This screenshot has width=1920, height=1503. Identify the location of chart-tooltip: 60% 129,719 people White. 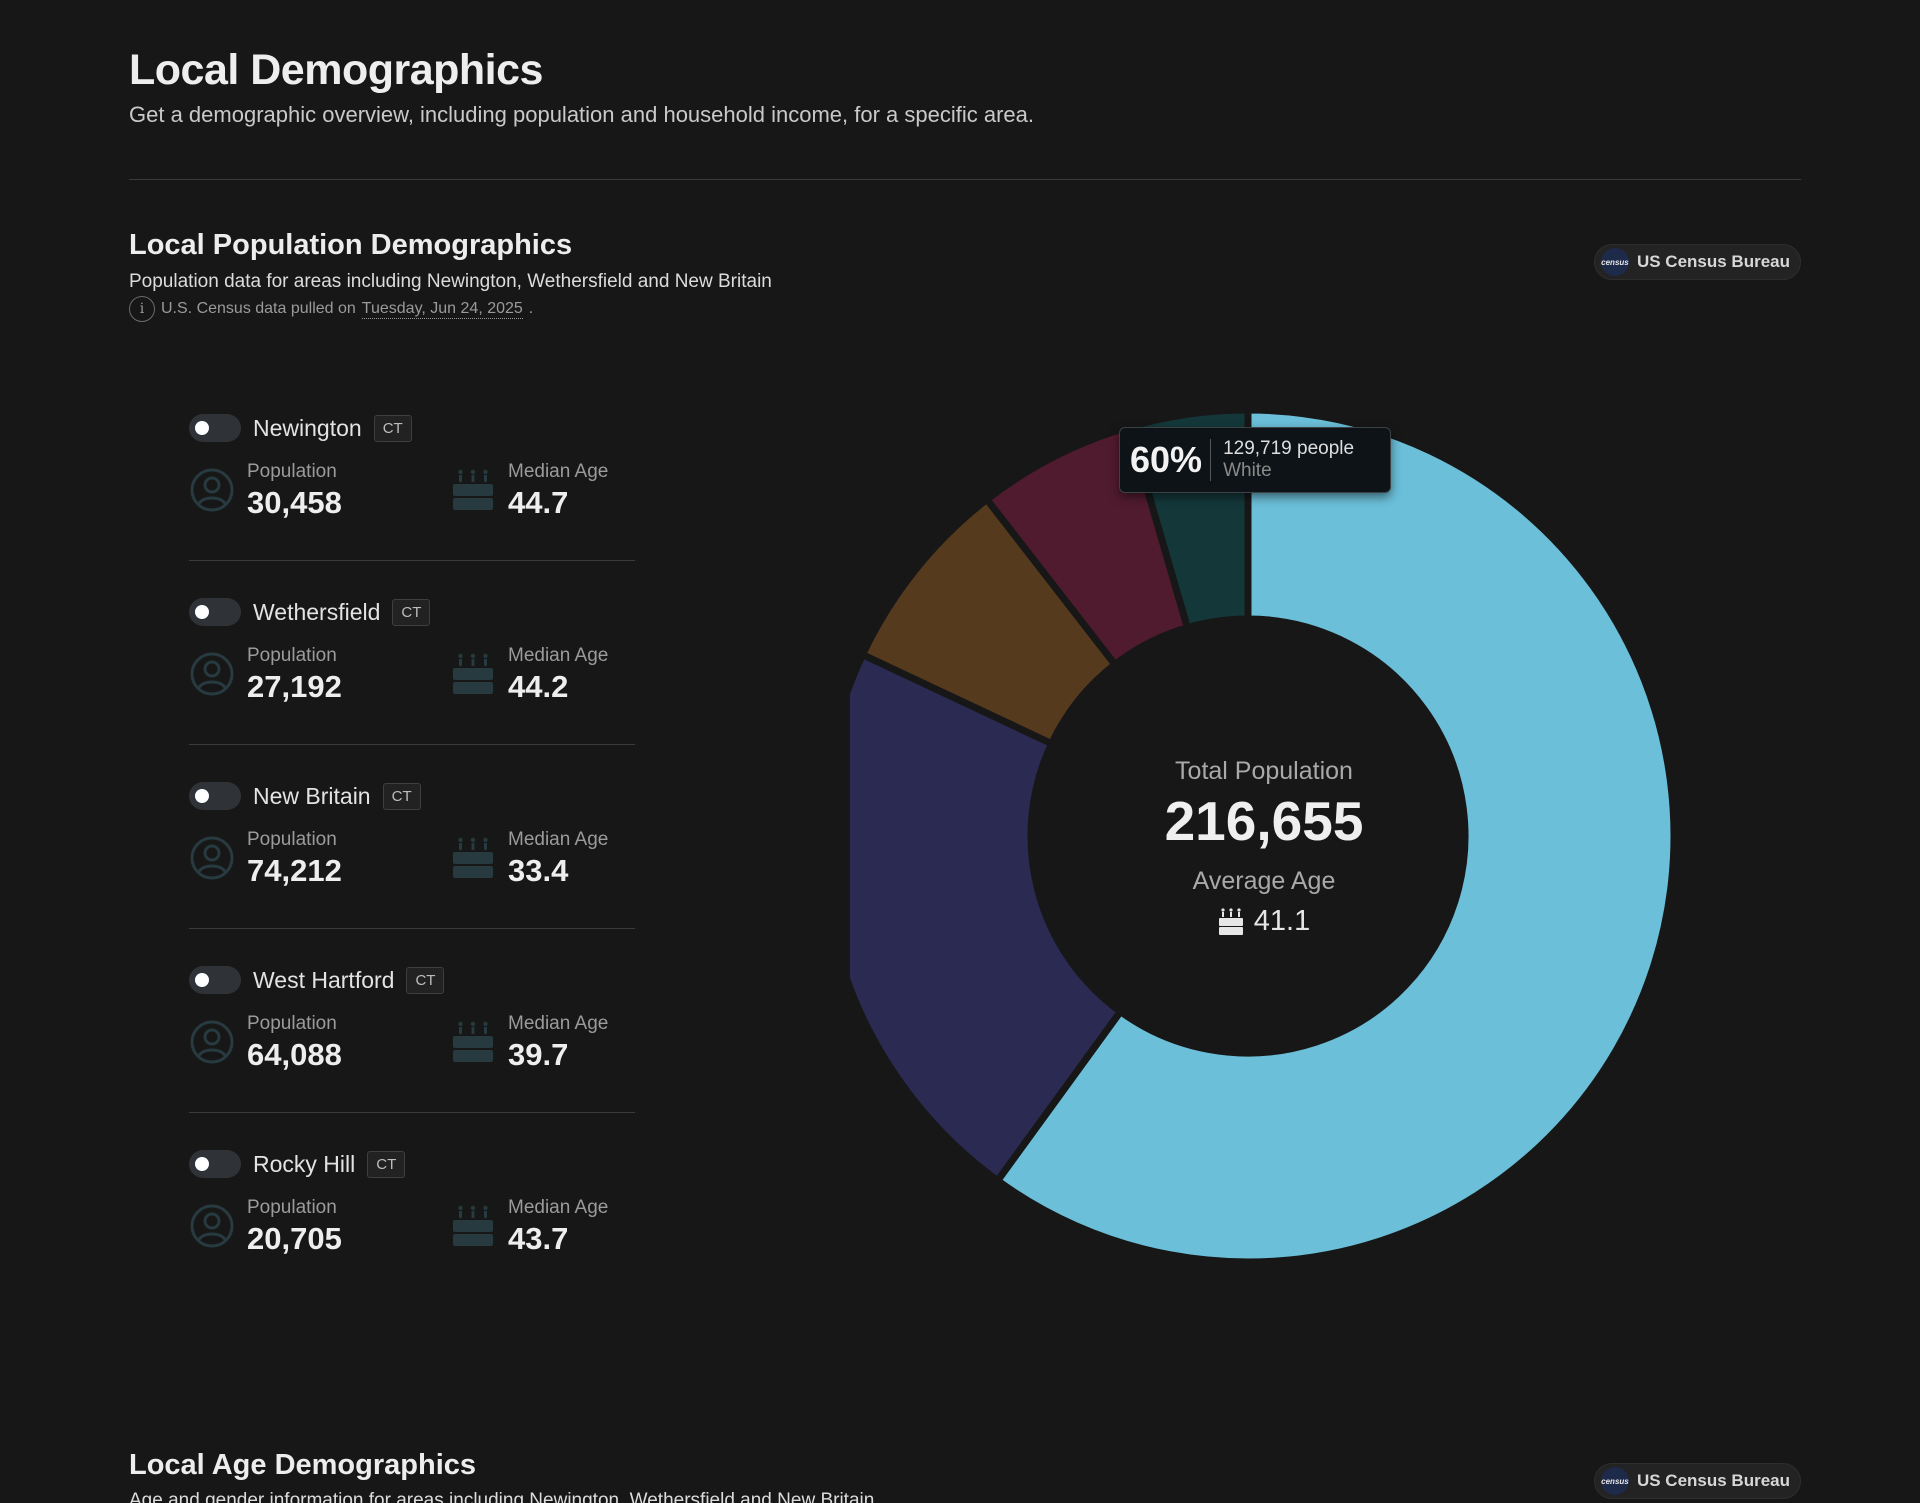
(1255, 460).